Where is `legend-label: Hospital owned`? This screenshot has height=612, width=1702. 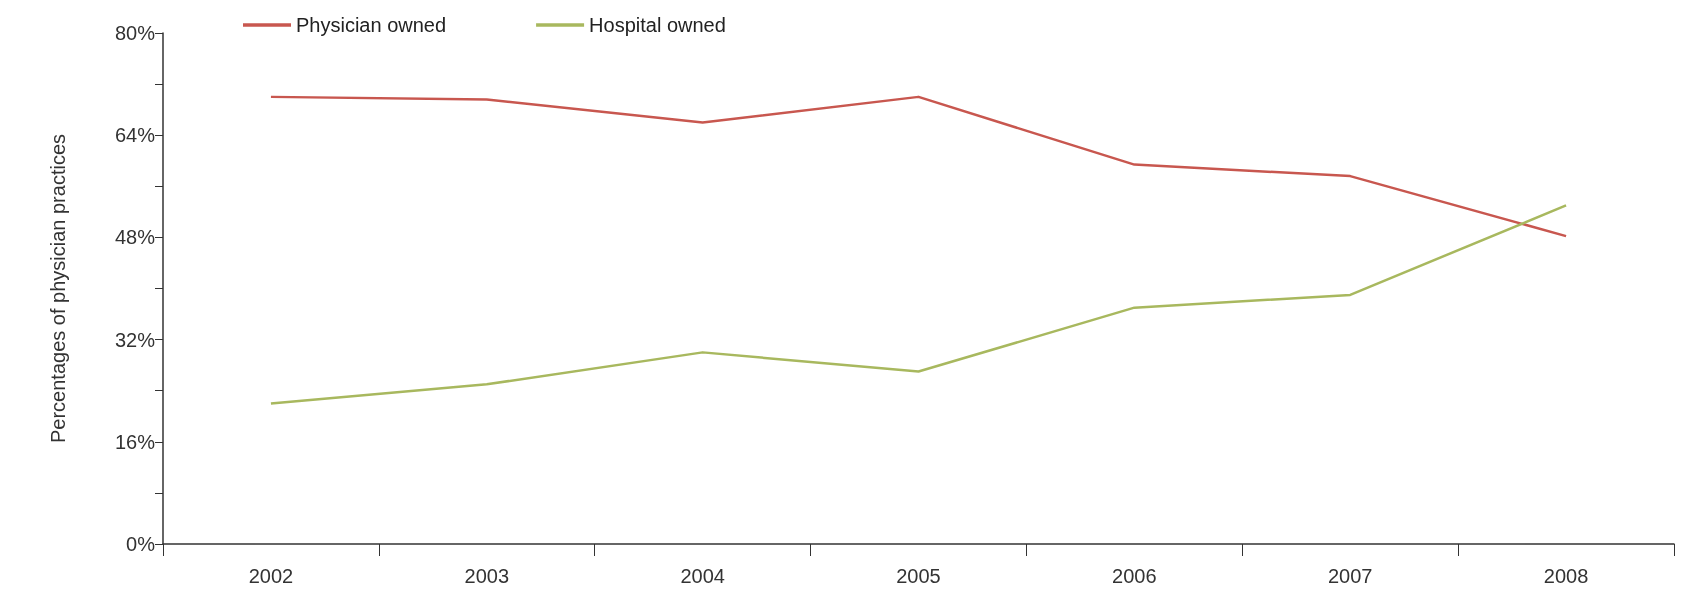
legend-label: Hospital owned is located at coordinates (657, 25).